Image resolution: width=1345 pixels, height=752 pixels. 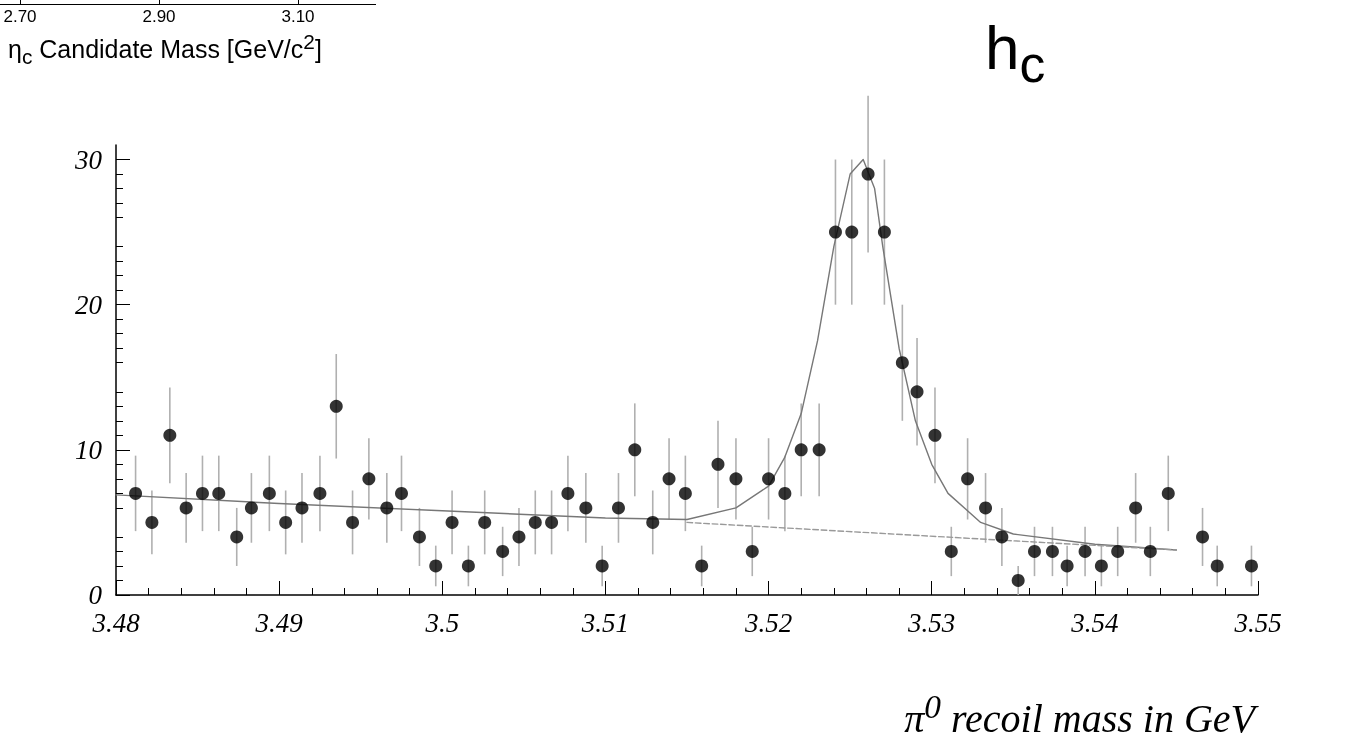 What do you see at coordinates (931, 622) in the screenshot?
I see `x-tick-label: 3.53` at bounding box center [931, 622].